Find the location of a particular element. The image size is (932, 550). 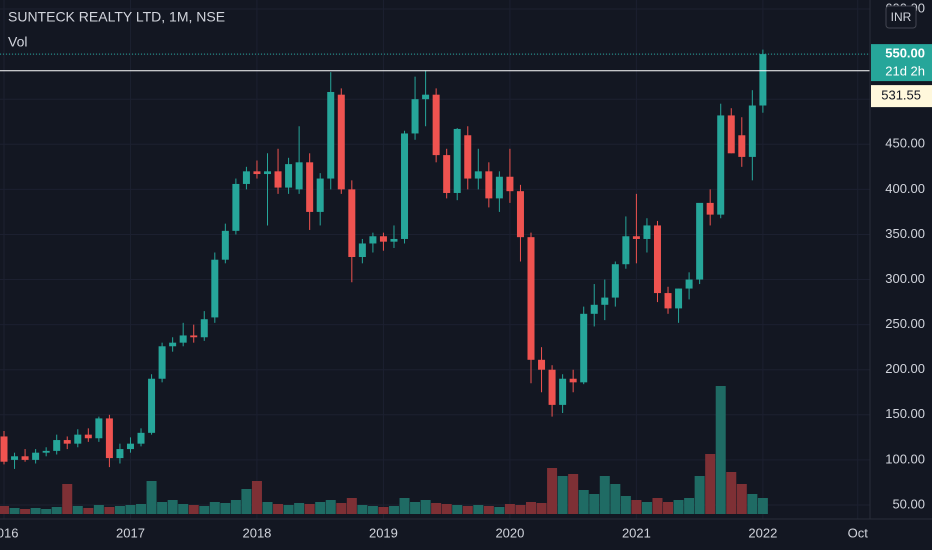

y-tick-label: 450.00 is located at coordinates (905, 143).